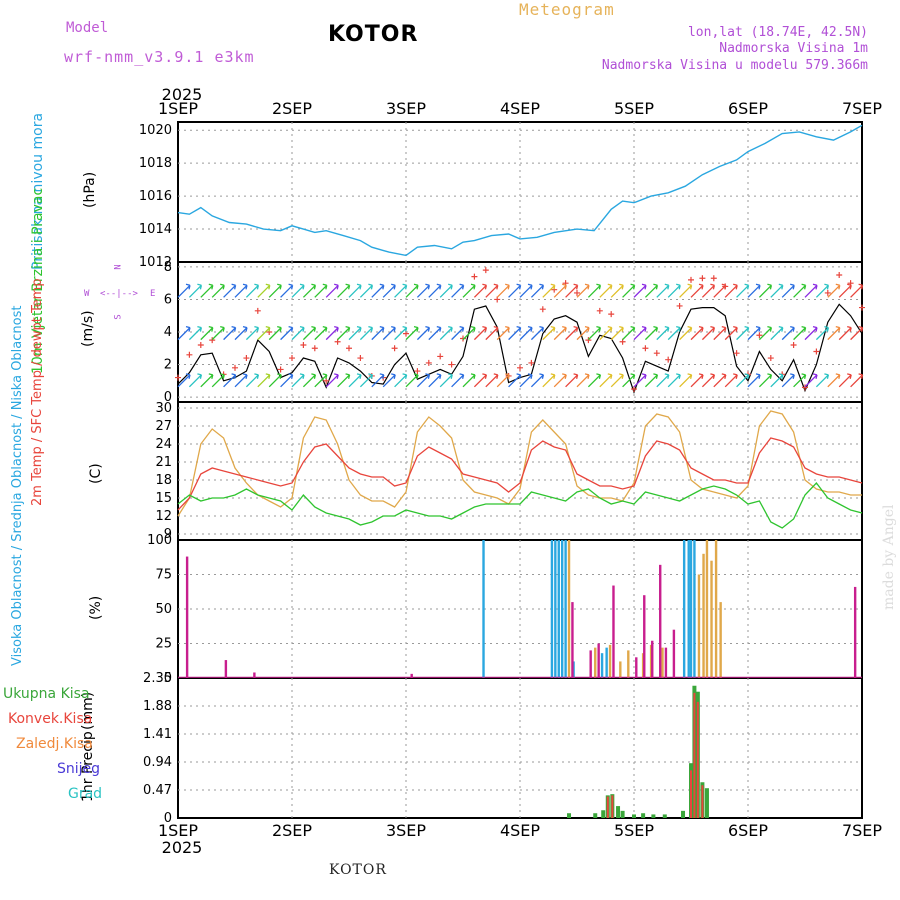  Describe the element at coordinates (889, 557) in the screenshot. I see `credit-label: made by Angel` at that location.